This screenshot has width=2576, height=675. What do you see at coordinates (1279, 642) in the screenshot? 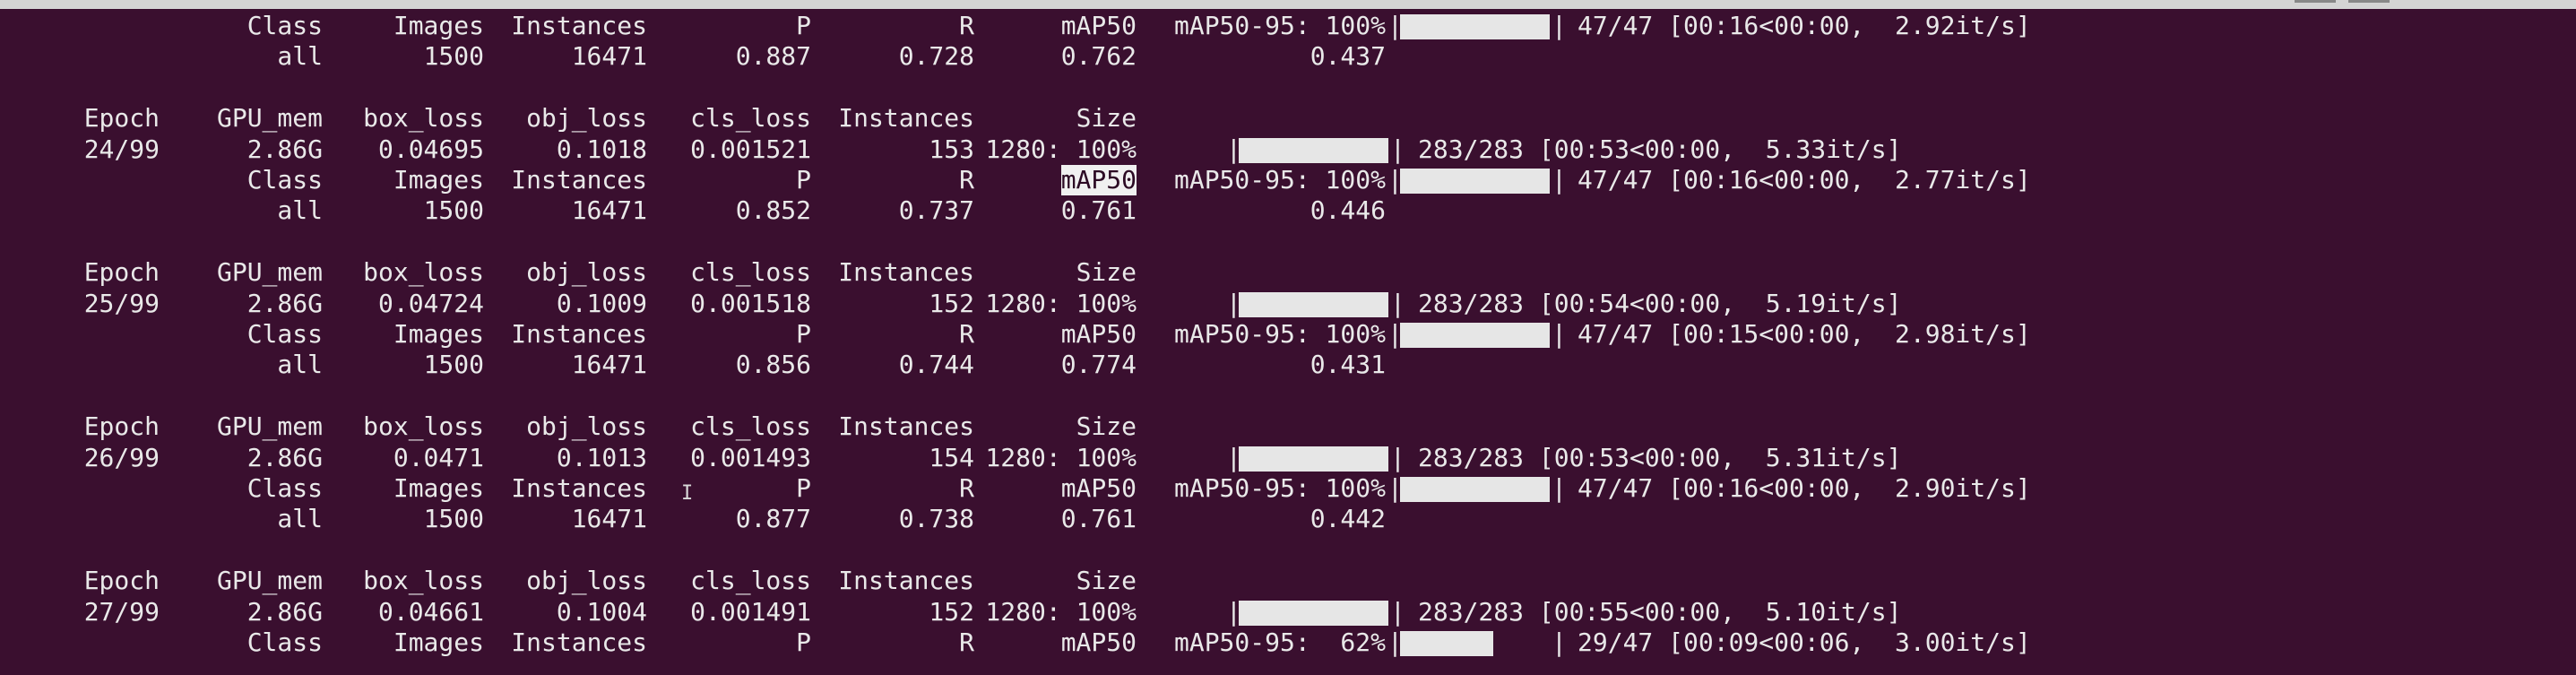
I see `map50-95-progress-label: mAP50-95: 62%` at bounding box center [1279, 642].